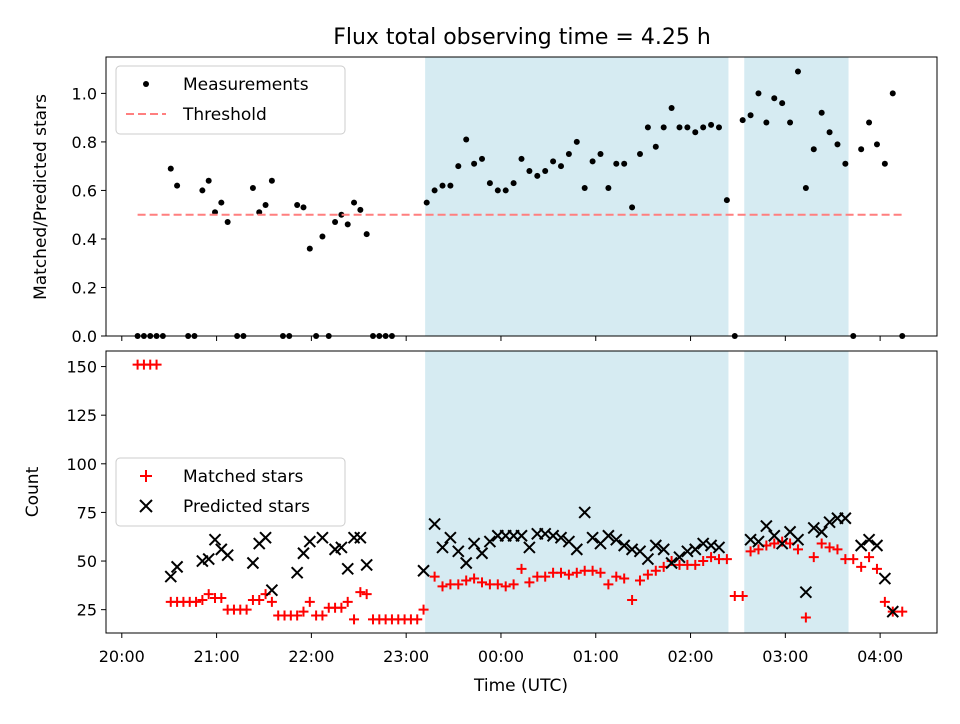 The height and width of the screenshot is (724, 960). What do you see at coordinates (230, 492) in the screenshot?
I see `bottom-panel-legend-box` at bounding box center [230, 492].